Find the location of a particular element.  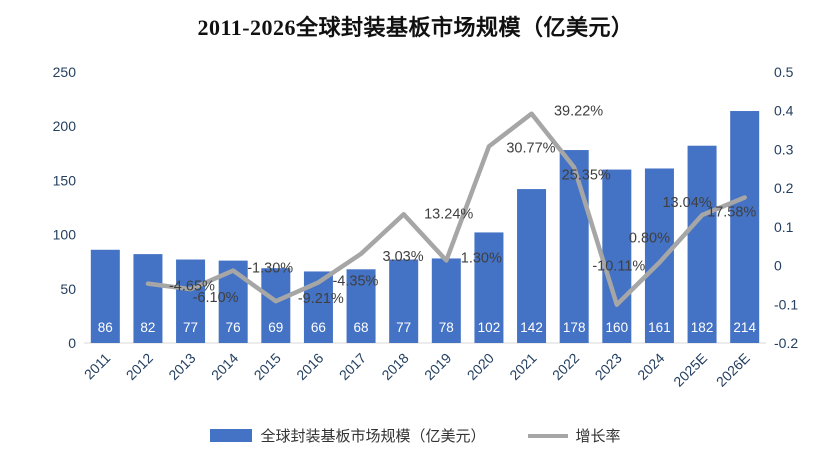

growth-label-2012: -4.65% is located at coordinates (192, 287).